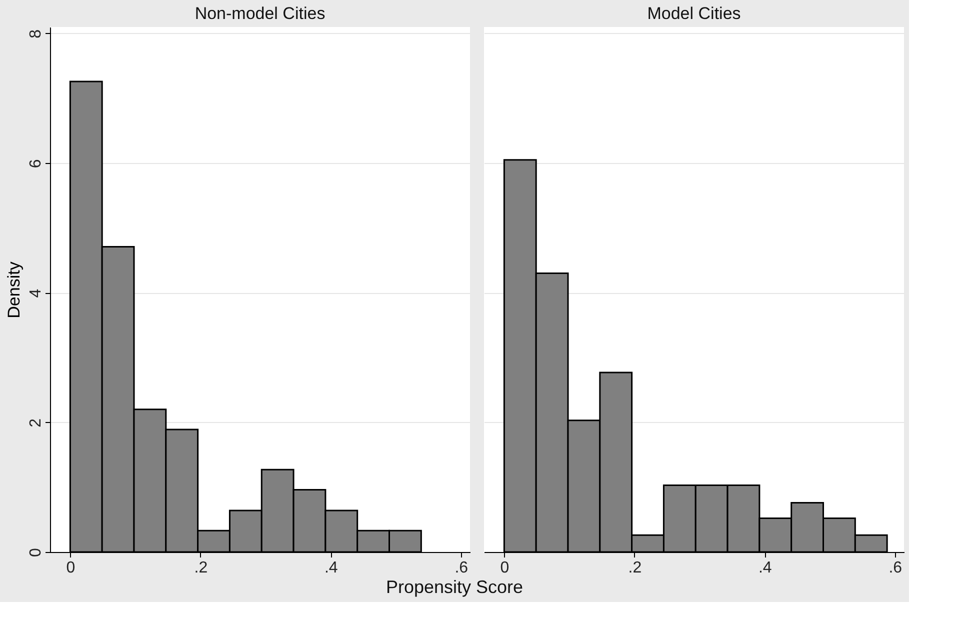  Describe the element at coordinates (36, 33) in the screenshot. I see `y-tick-label: 8` at that location.